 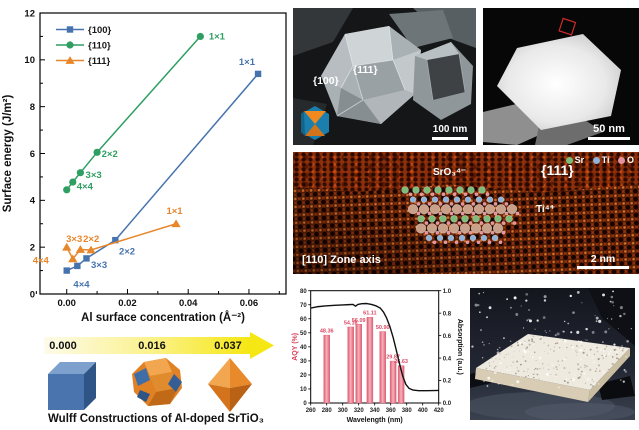 What do you see at coordinates (303, 362) in the screenshot?
I see `svg-text: 30` at bounding box center [303, 362].